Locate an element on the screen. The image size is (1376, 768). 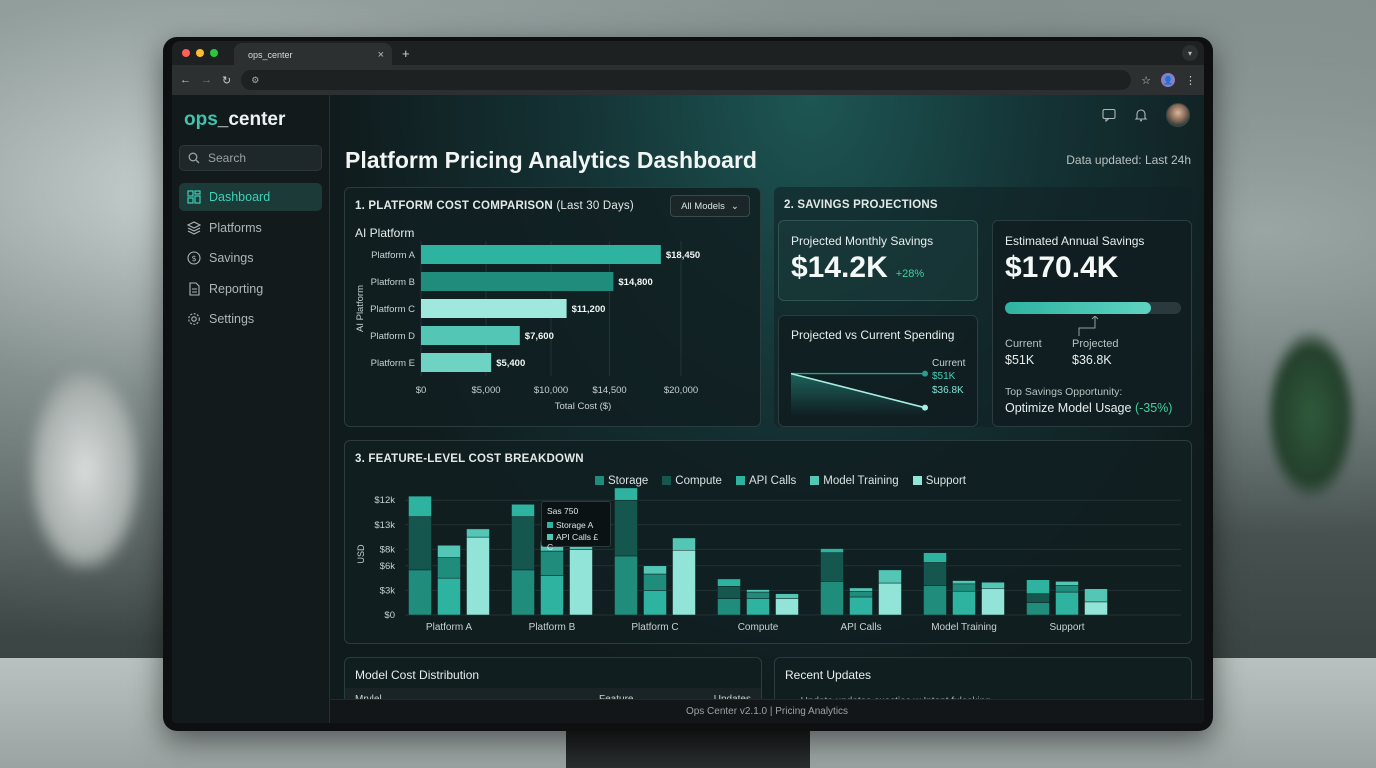
x-axis-label: Total Cost ($) is located at coordinates (583, 406).